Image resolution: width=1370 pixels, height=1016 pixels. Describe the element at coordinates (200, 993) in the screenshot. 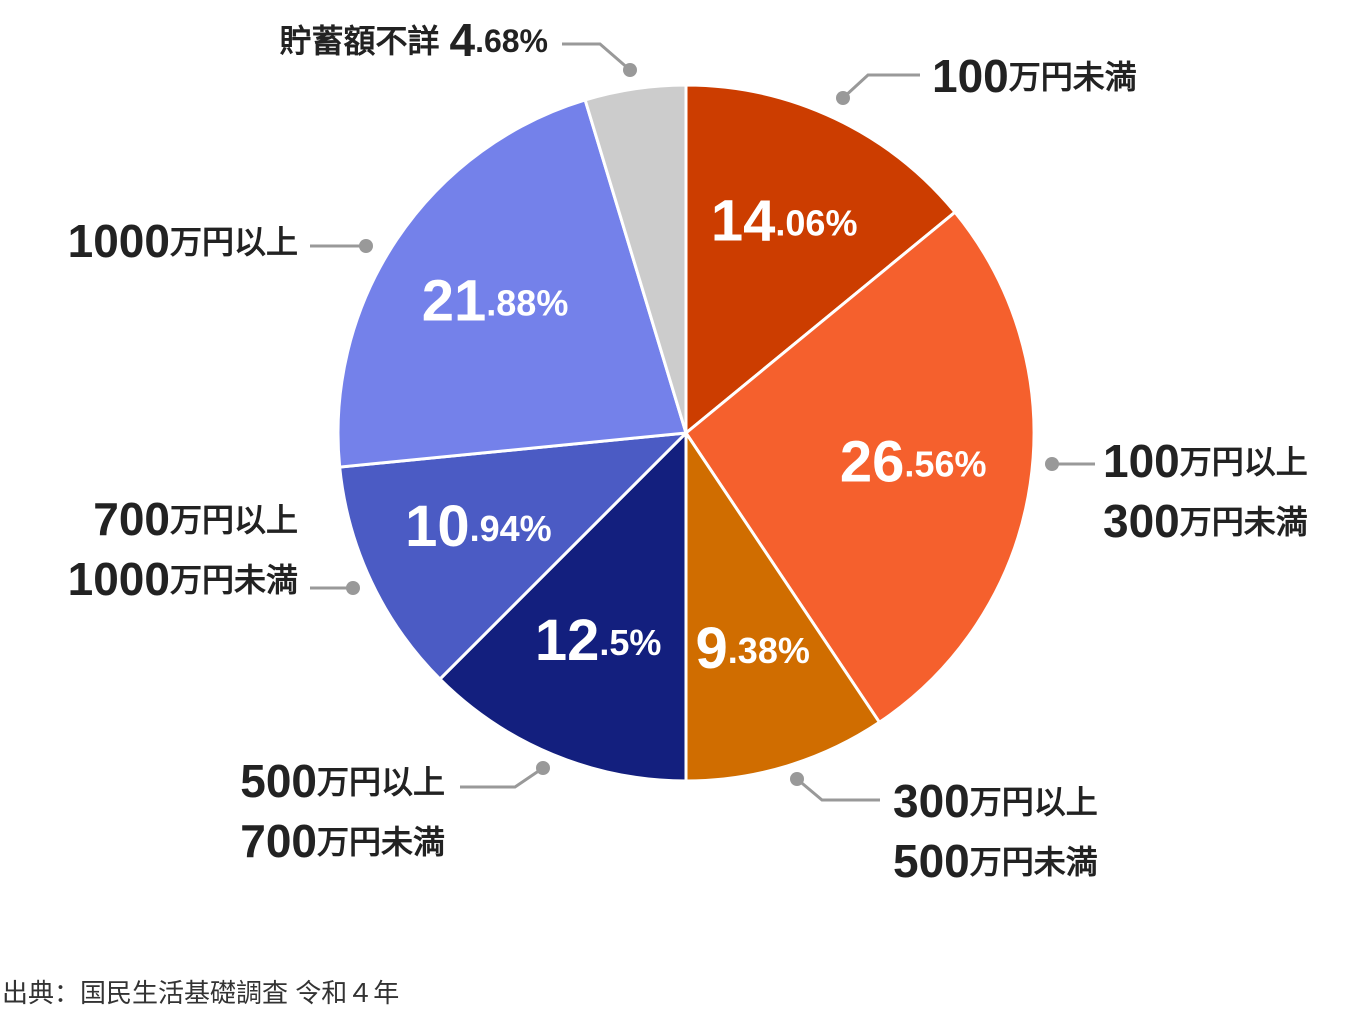

I see `source-note: 出典：国民生活基礎調査 令和４年` at that location.